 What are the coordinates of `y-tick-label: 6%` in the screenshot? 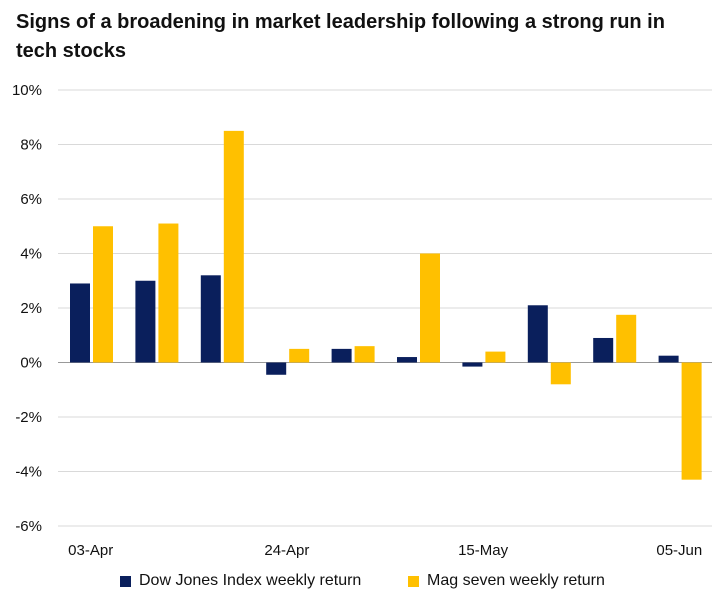 It's located at (31, 199).